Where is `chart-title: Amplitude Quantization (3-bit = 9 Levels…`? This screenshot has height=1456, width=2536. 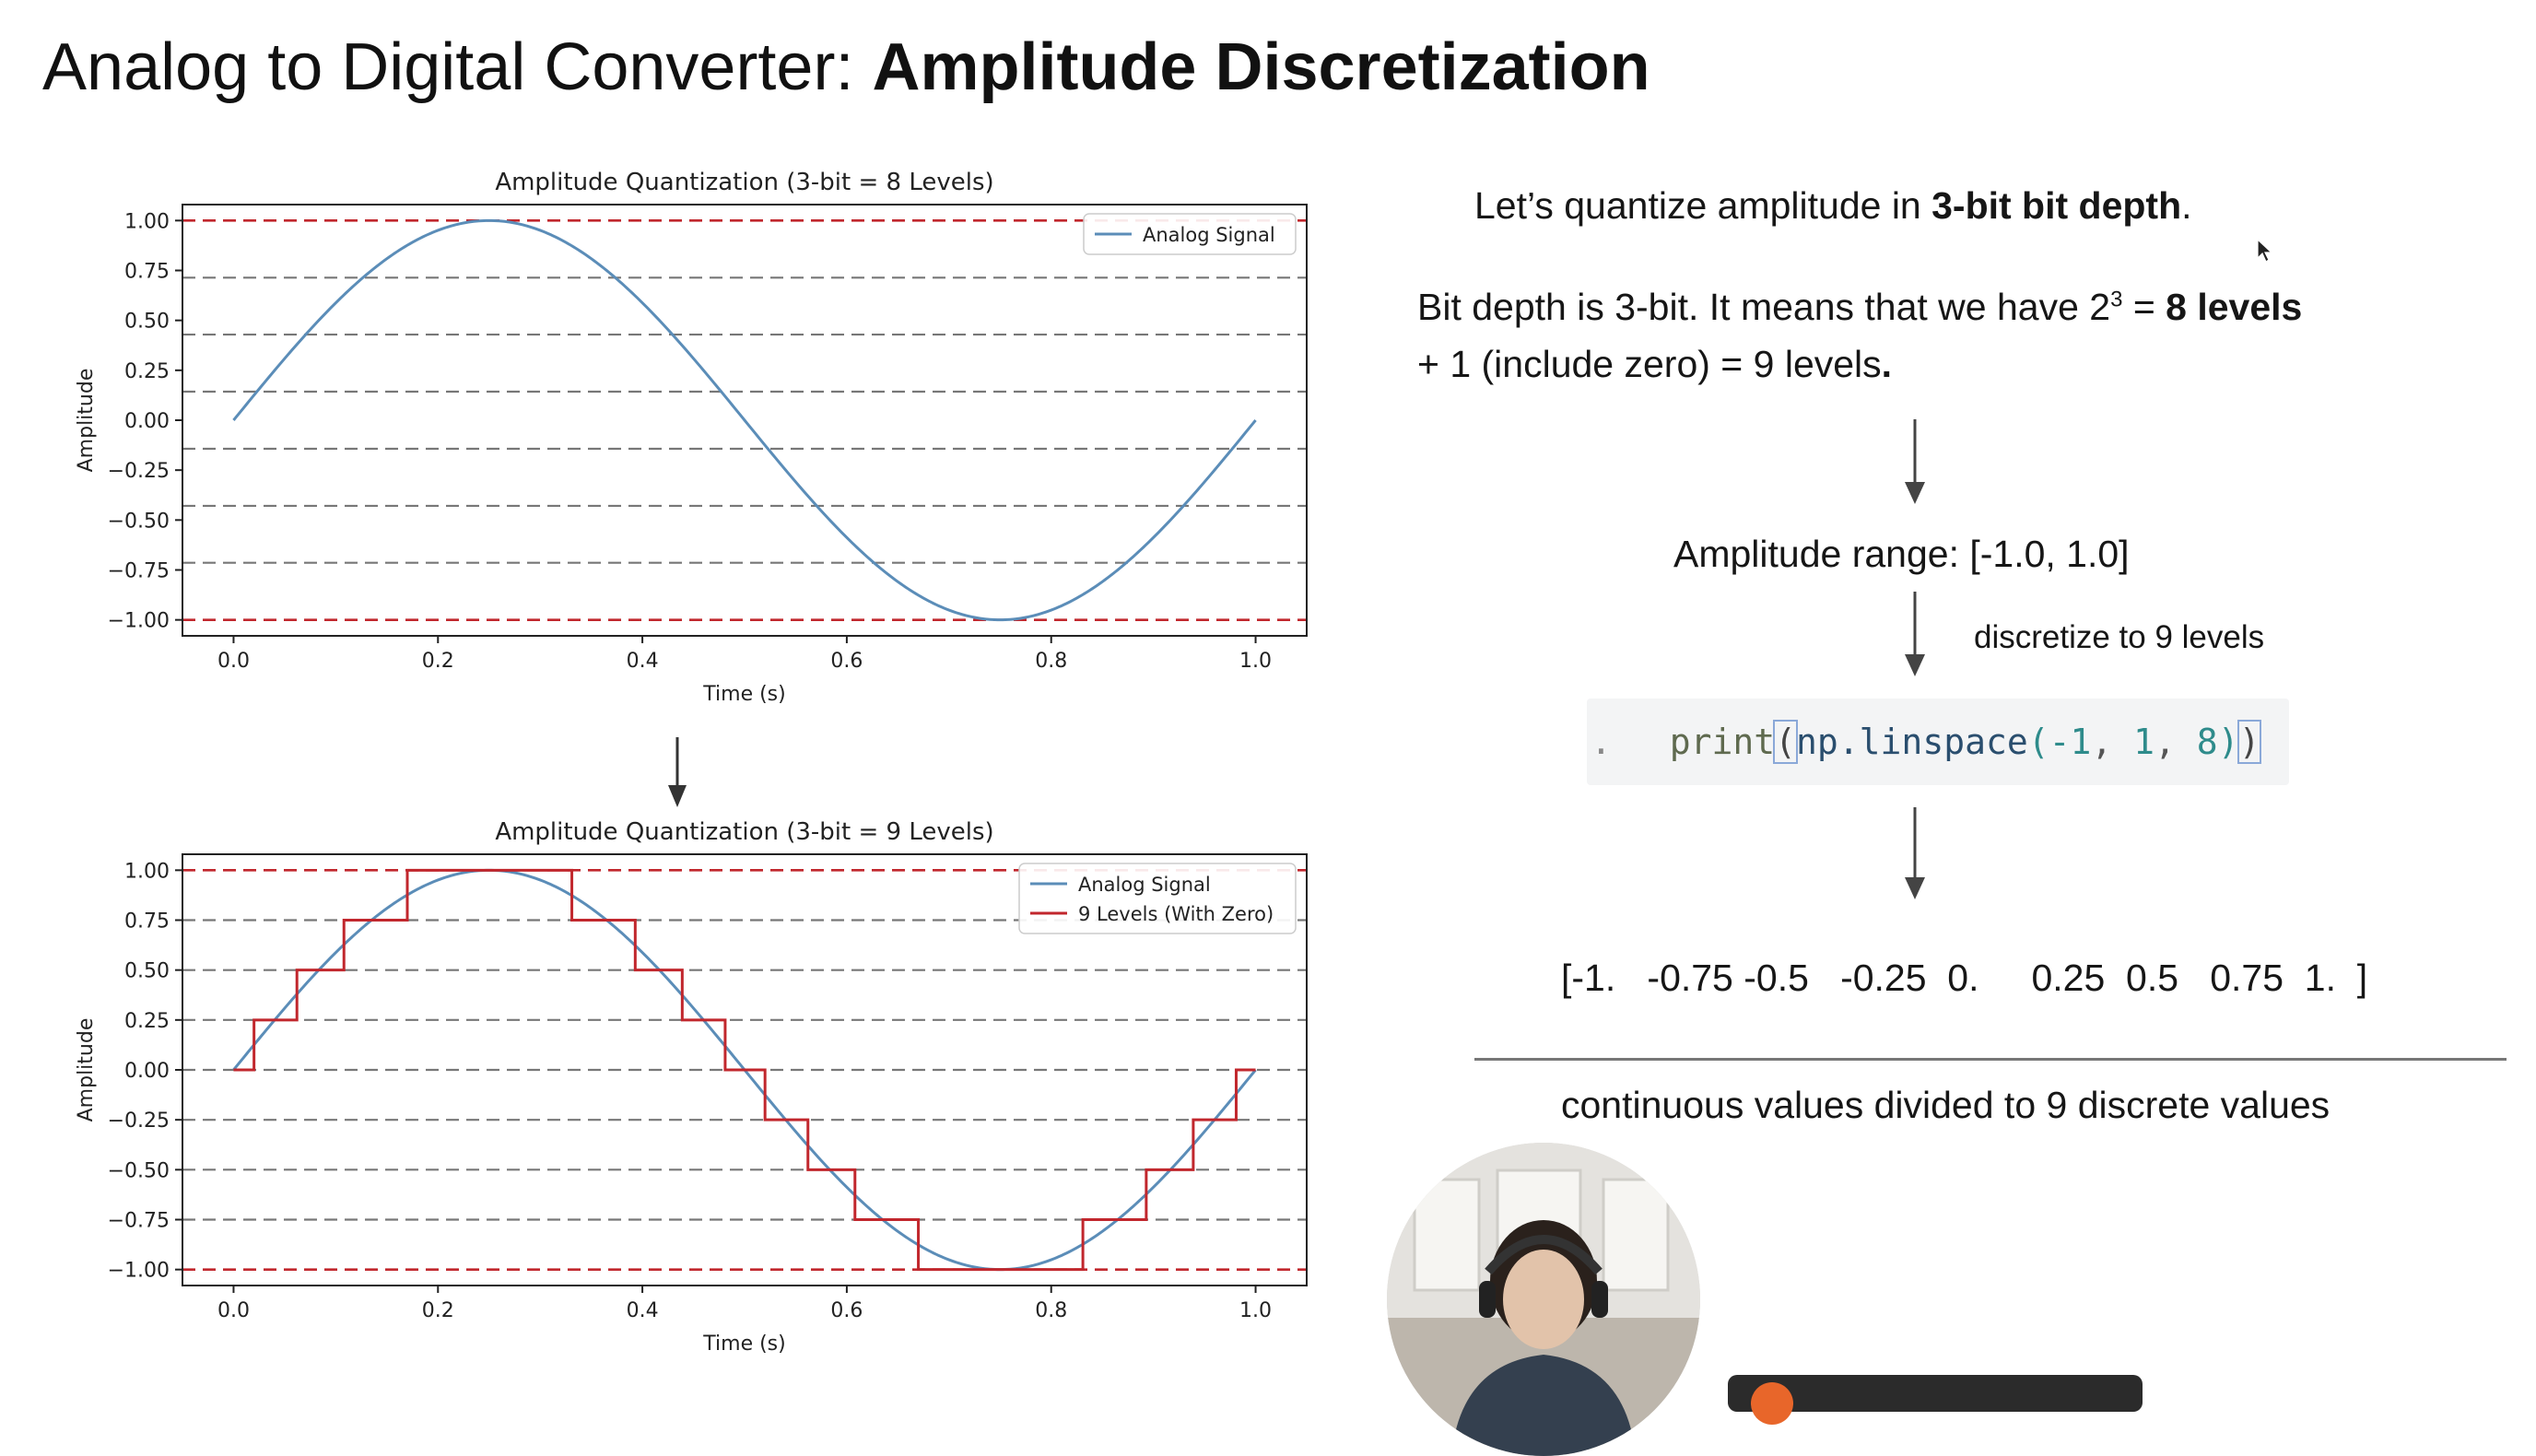 chart-title: Amplitude Quantization (3-bit = 9 Levels… is located at coordinates (744, 832).